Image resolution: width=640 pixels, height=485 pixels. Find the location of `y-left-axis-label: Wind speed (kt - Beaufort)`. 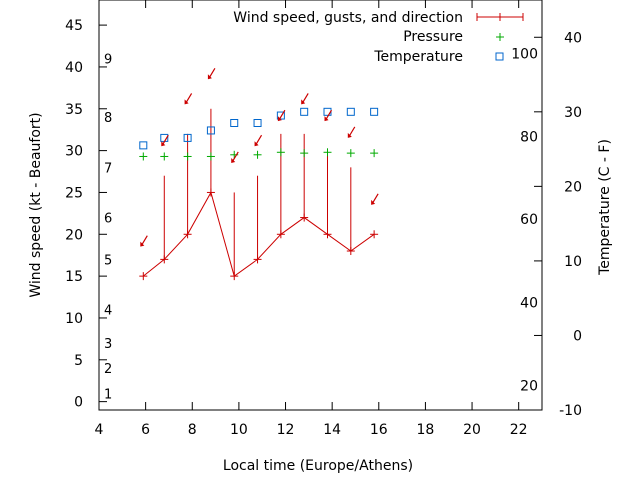

y-left-axis-label: Wind speed (kt - Beaufort) is located at coordinates (36, 204).